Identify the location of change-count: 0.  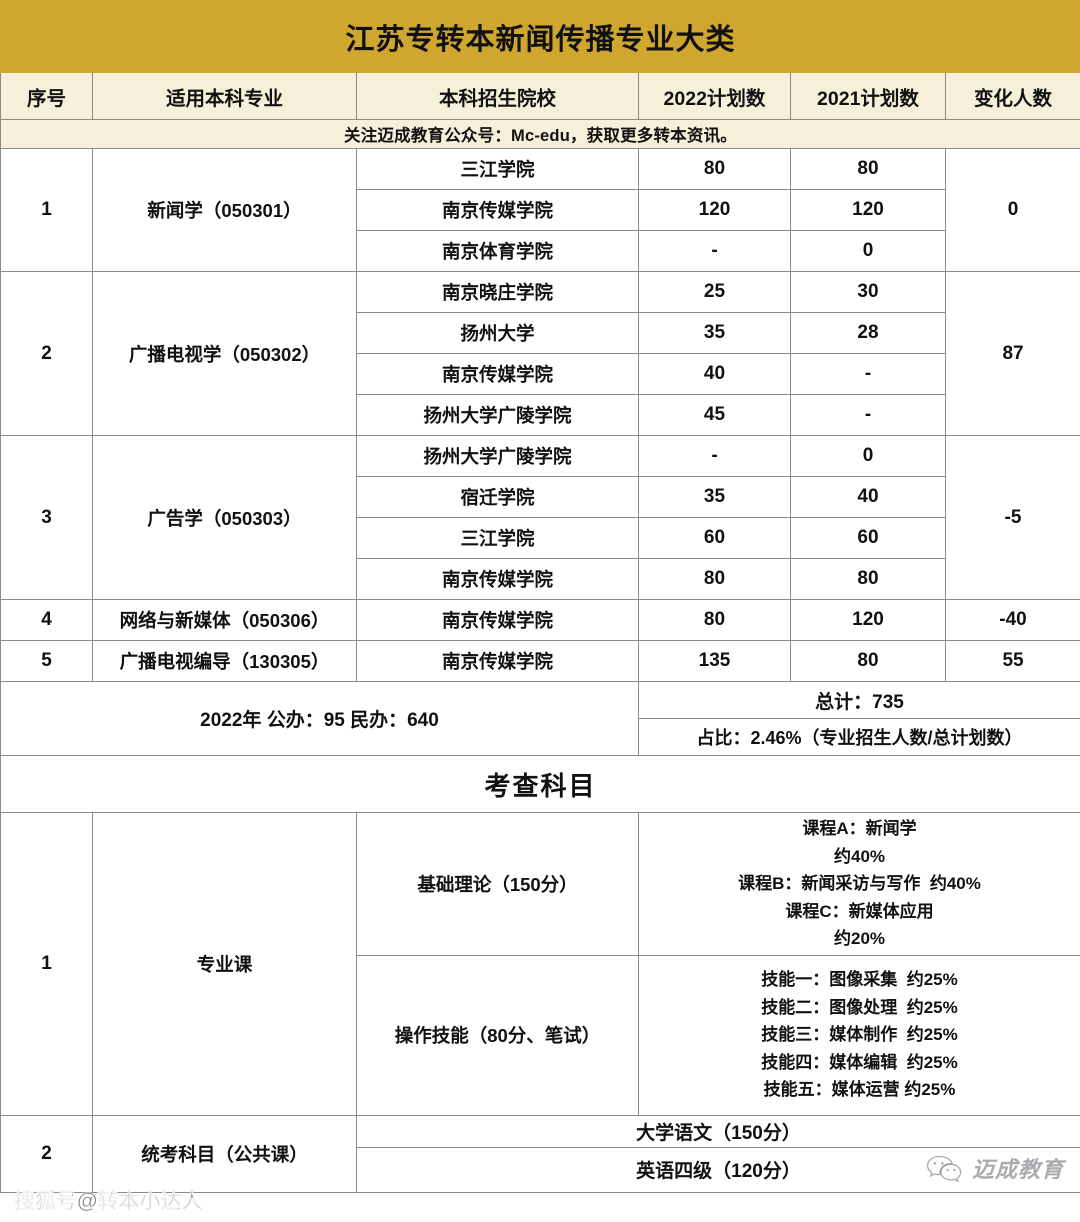
(1012, 210).